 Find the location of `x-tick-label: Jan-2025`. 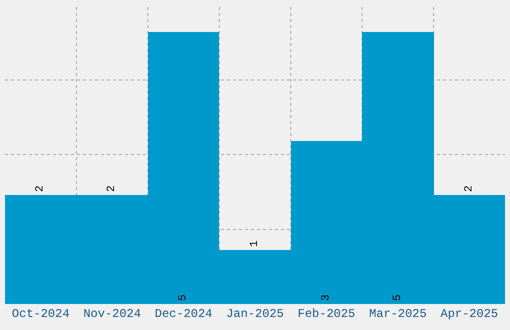

x-tick-label: Jan-2025 is located at coordinates (255, 314).